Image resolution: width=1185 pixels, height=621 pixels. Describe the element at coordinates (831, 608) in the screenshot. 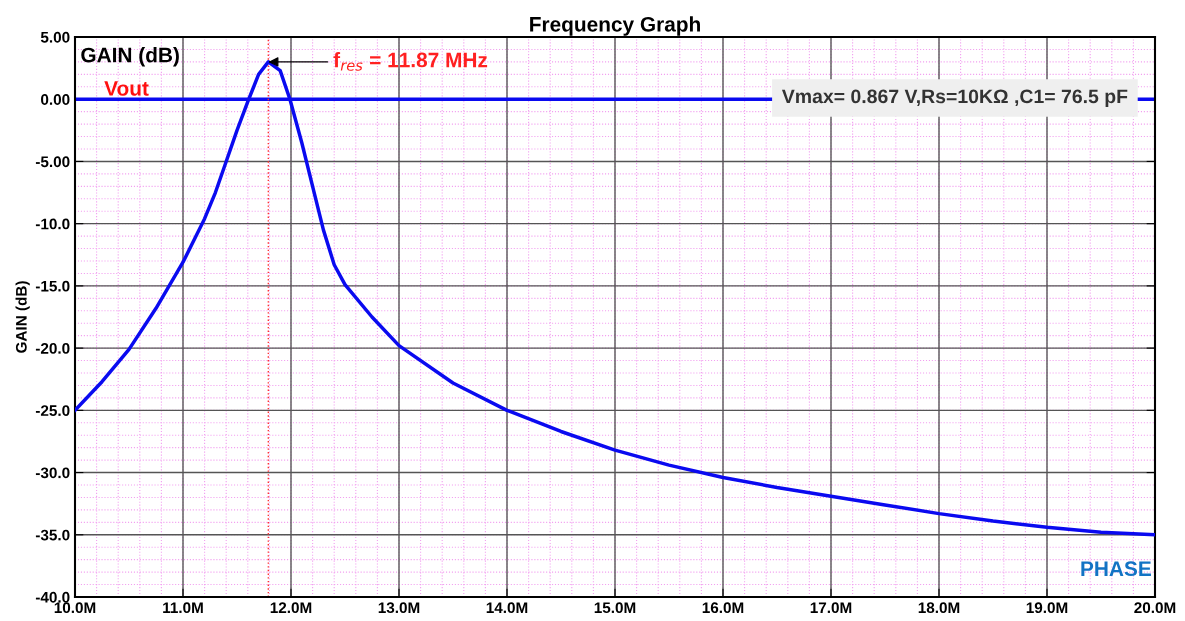

I see `x-tick-label: 17.0M` at that location.